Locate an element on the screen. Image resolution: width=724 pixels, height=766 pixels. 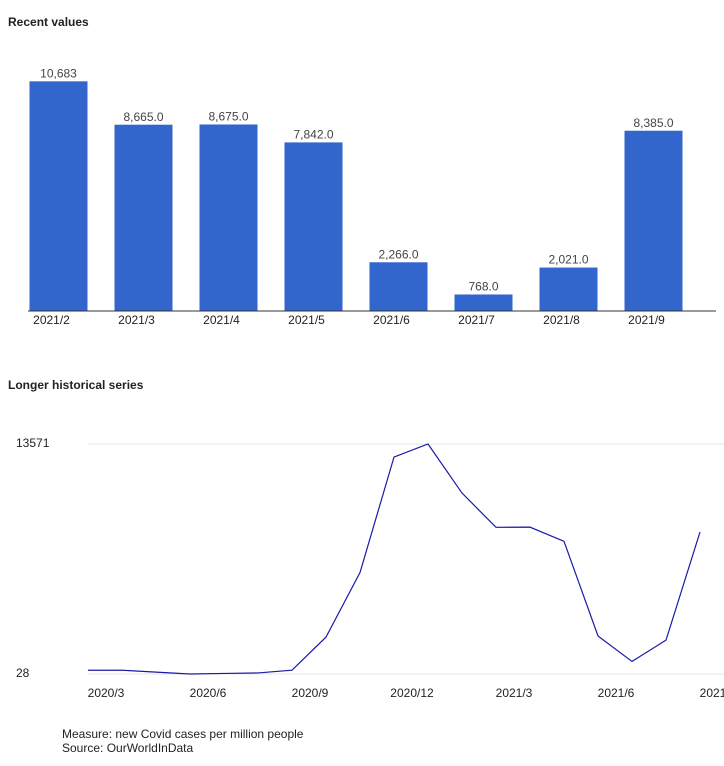
x-tick-label: 2020/9 is located at coordinates (310, 693).